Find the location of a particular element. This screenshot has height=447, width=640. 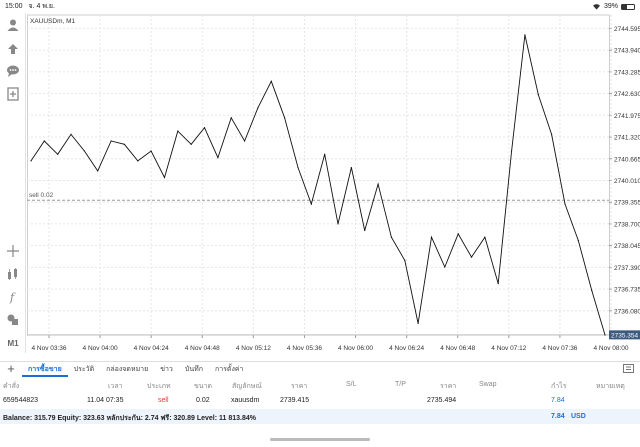

x-tick-label: 4 Nov 07:12 is located at coordinates (508, 348).